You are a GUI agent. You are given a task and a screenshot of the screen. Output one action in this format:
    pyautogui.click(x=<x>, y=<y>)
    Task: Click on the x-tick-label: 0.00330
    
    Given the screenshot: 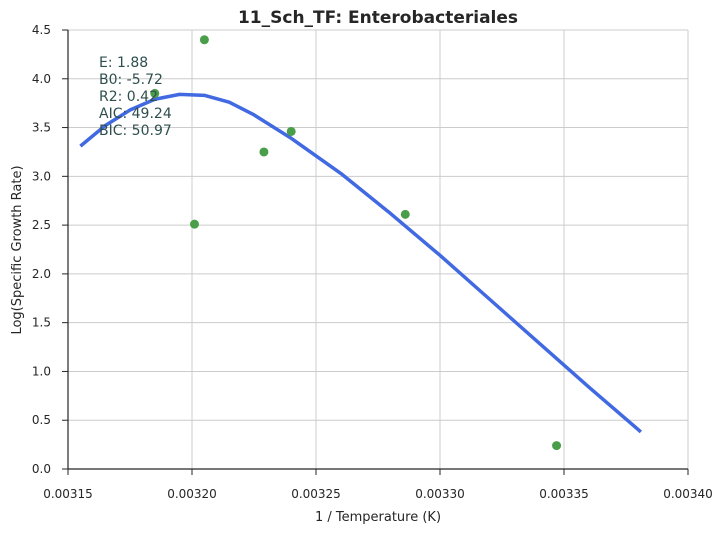 What is the action you would take?
    pyautogui.click(x=440, y=494)
    